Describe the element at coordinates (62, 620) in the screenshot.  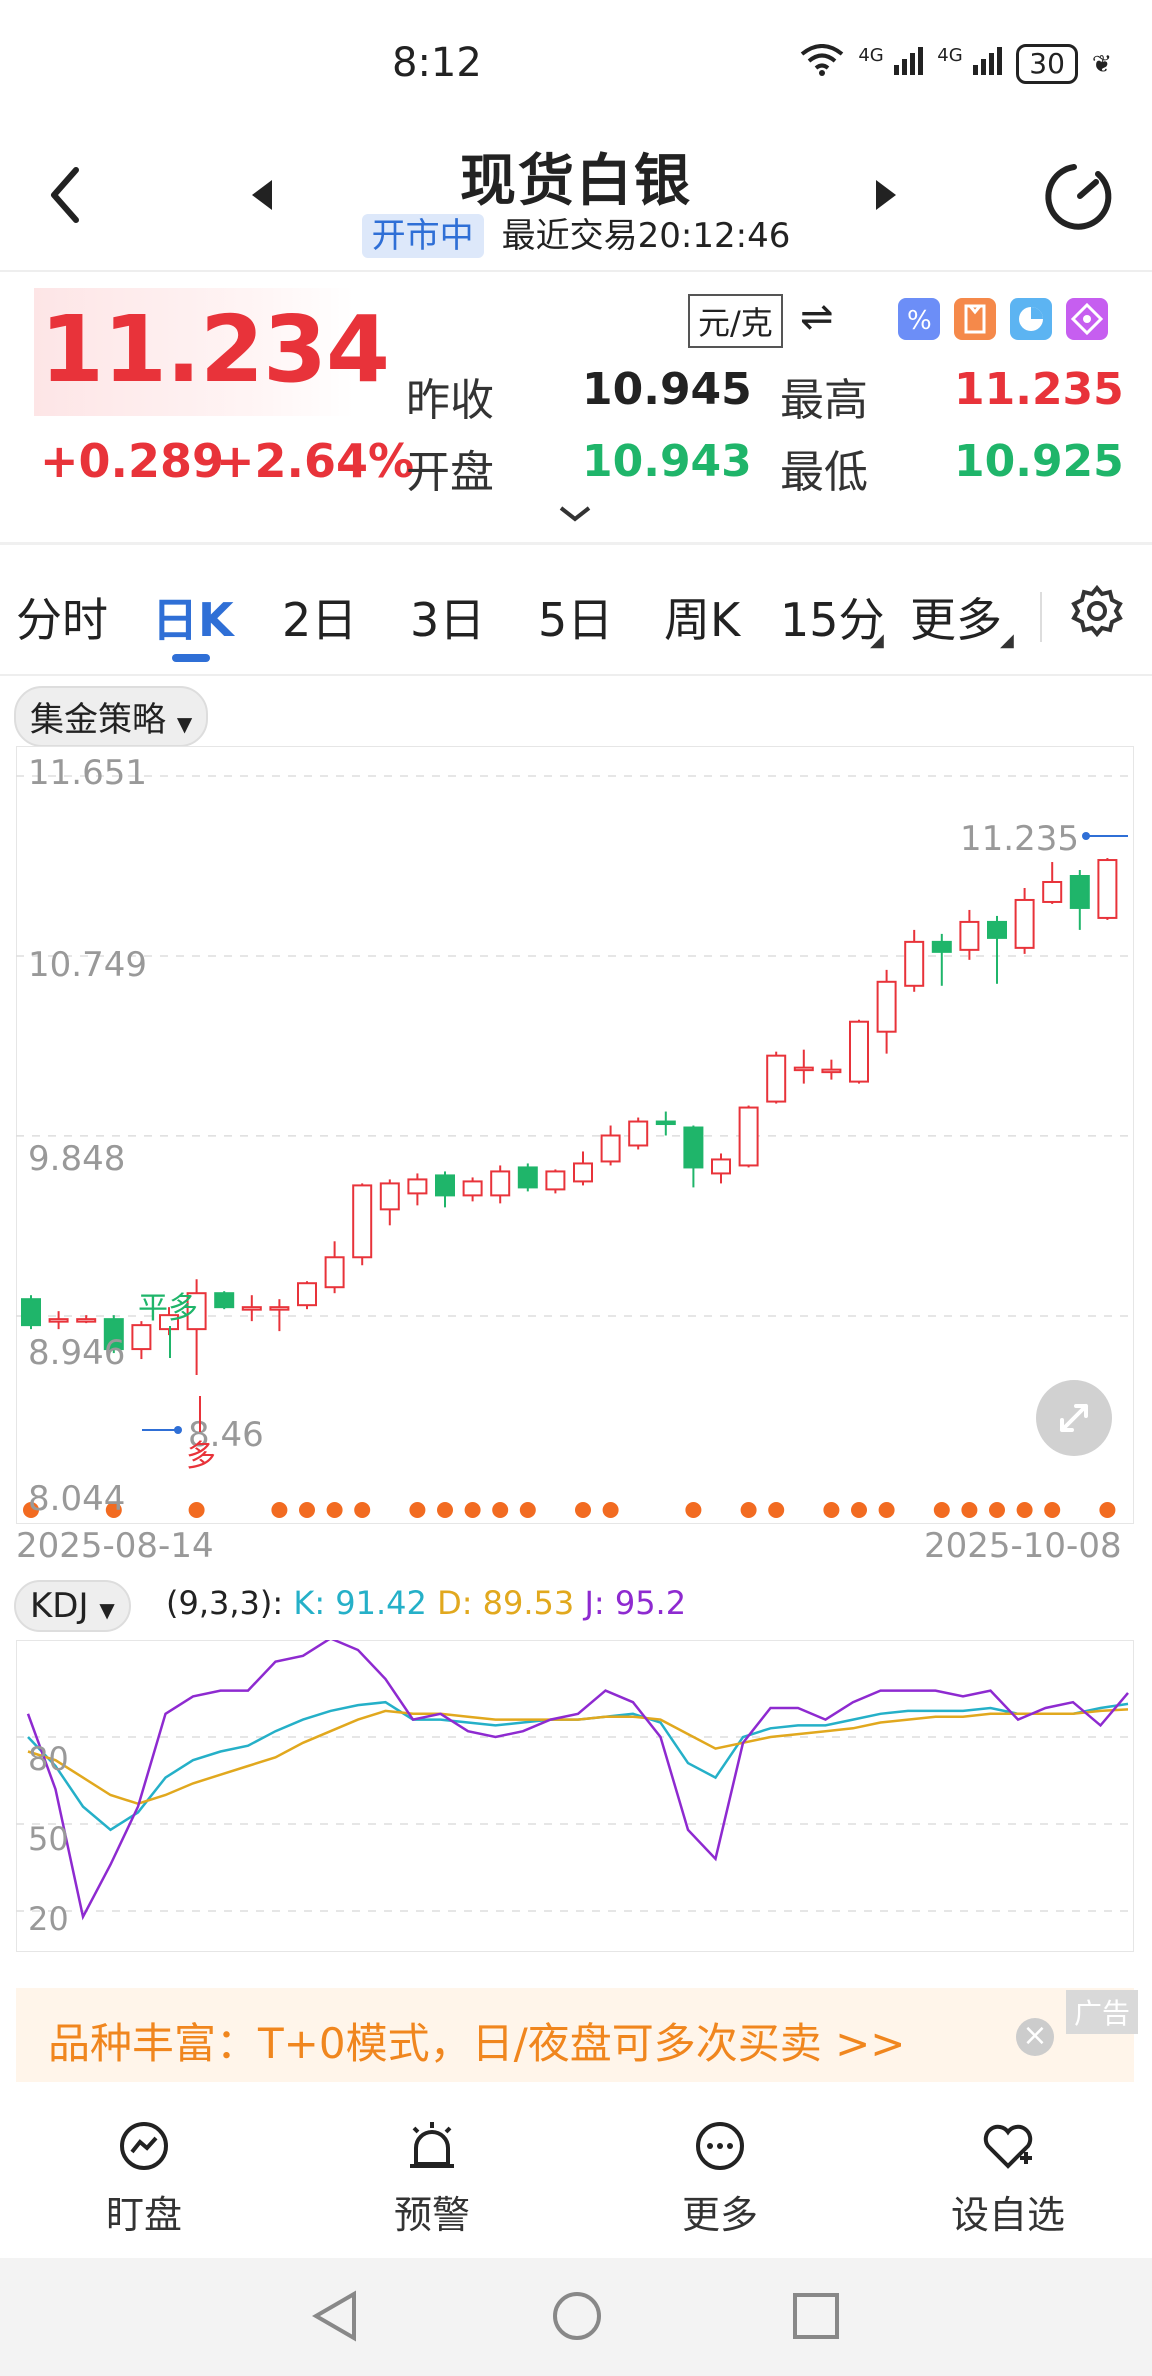
I see `tab-intraday: 分时` at that location.